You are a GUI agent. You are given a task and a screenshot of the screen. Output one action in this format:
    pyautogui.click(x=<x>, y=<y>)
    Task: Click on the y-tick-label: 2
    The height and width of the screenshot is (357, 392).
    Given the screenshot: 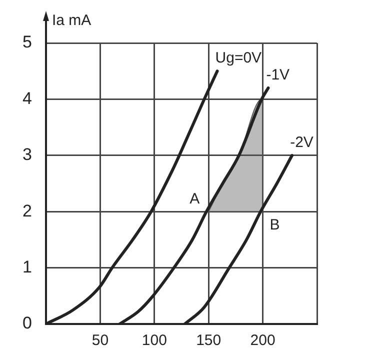 What is the action you would take?
    pyautogui.click(x=27, y=210)
    